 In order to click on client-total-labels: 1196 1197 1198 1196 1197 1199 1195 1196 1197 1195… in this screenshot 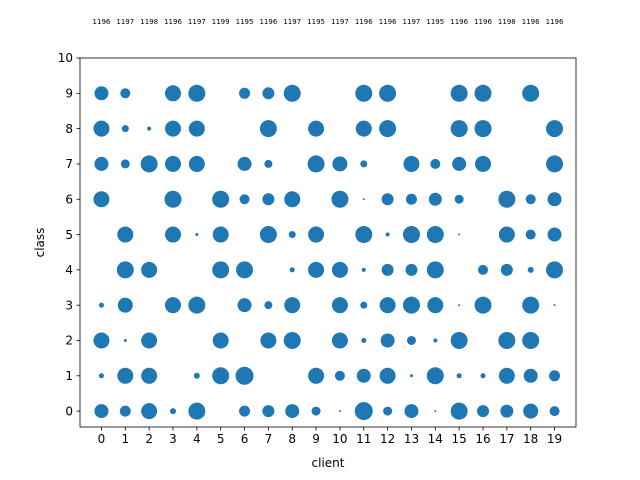, I will do `click(328, 22)`.